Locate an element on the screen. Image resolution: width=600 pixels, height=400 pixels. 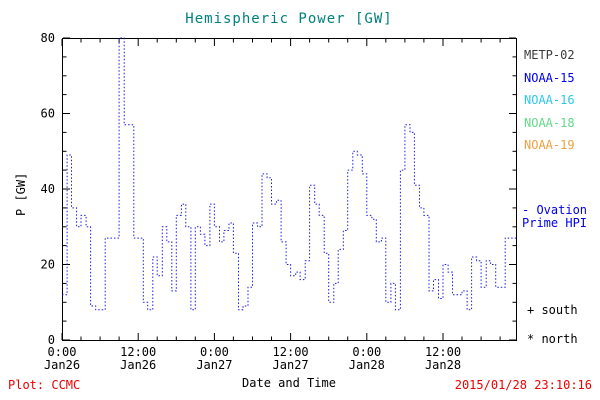
y-axis-label: P [GW] is located at coordinates (21, 194).